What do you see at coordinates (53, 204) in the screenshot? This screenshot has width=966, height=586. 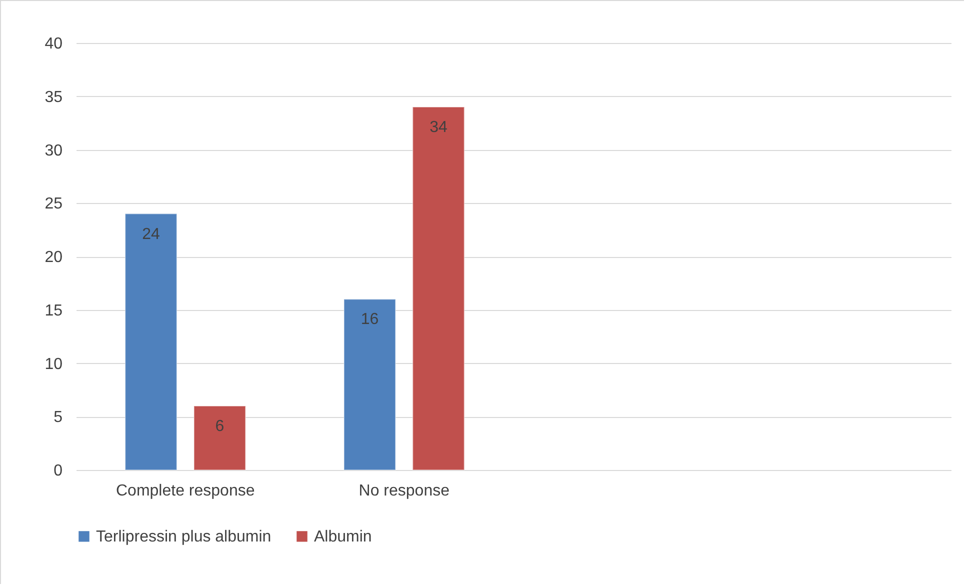 I see `y-tick-label: 25` at bounding box center [53, 204].